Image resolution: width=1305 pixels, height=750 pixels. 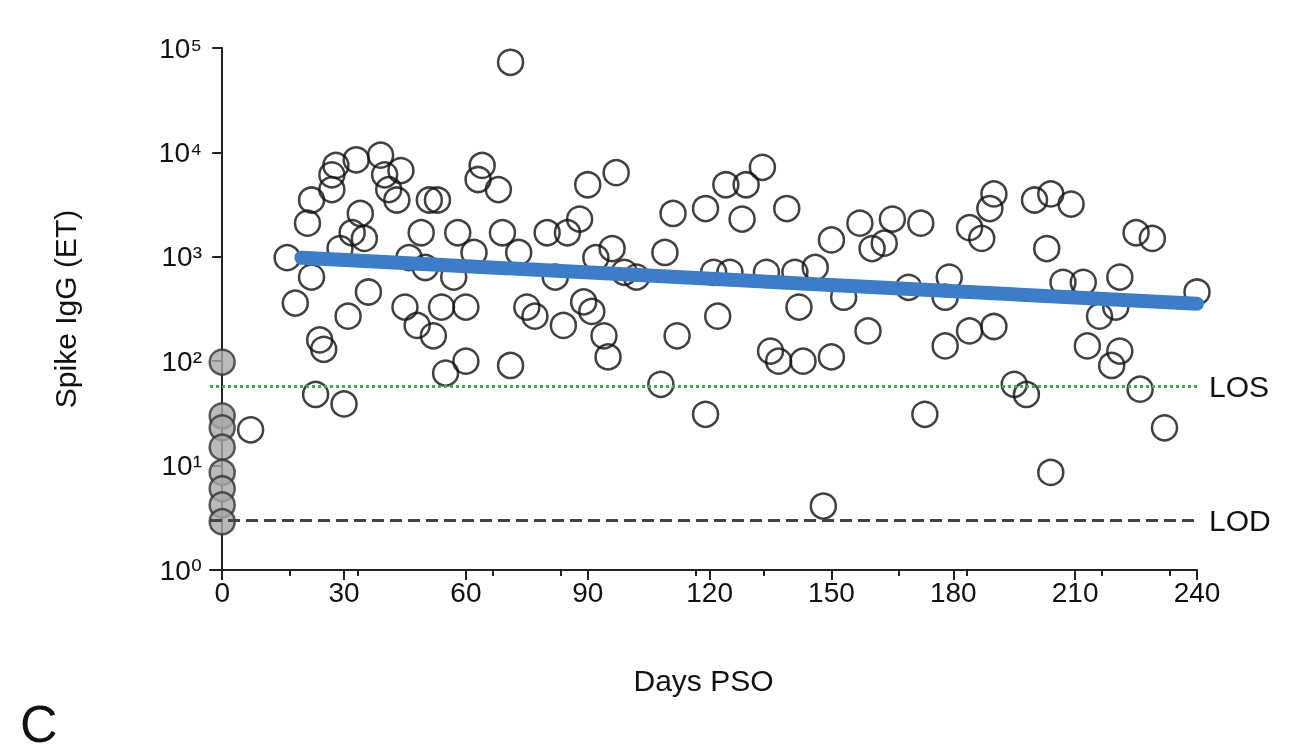 What do you see at coordinates (831, 592) in the screenshot?
I see `x-tick-label: 150` at bounding box center [831, 592].